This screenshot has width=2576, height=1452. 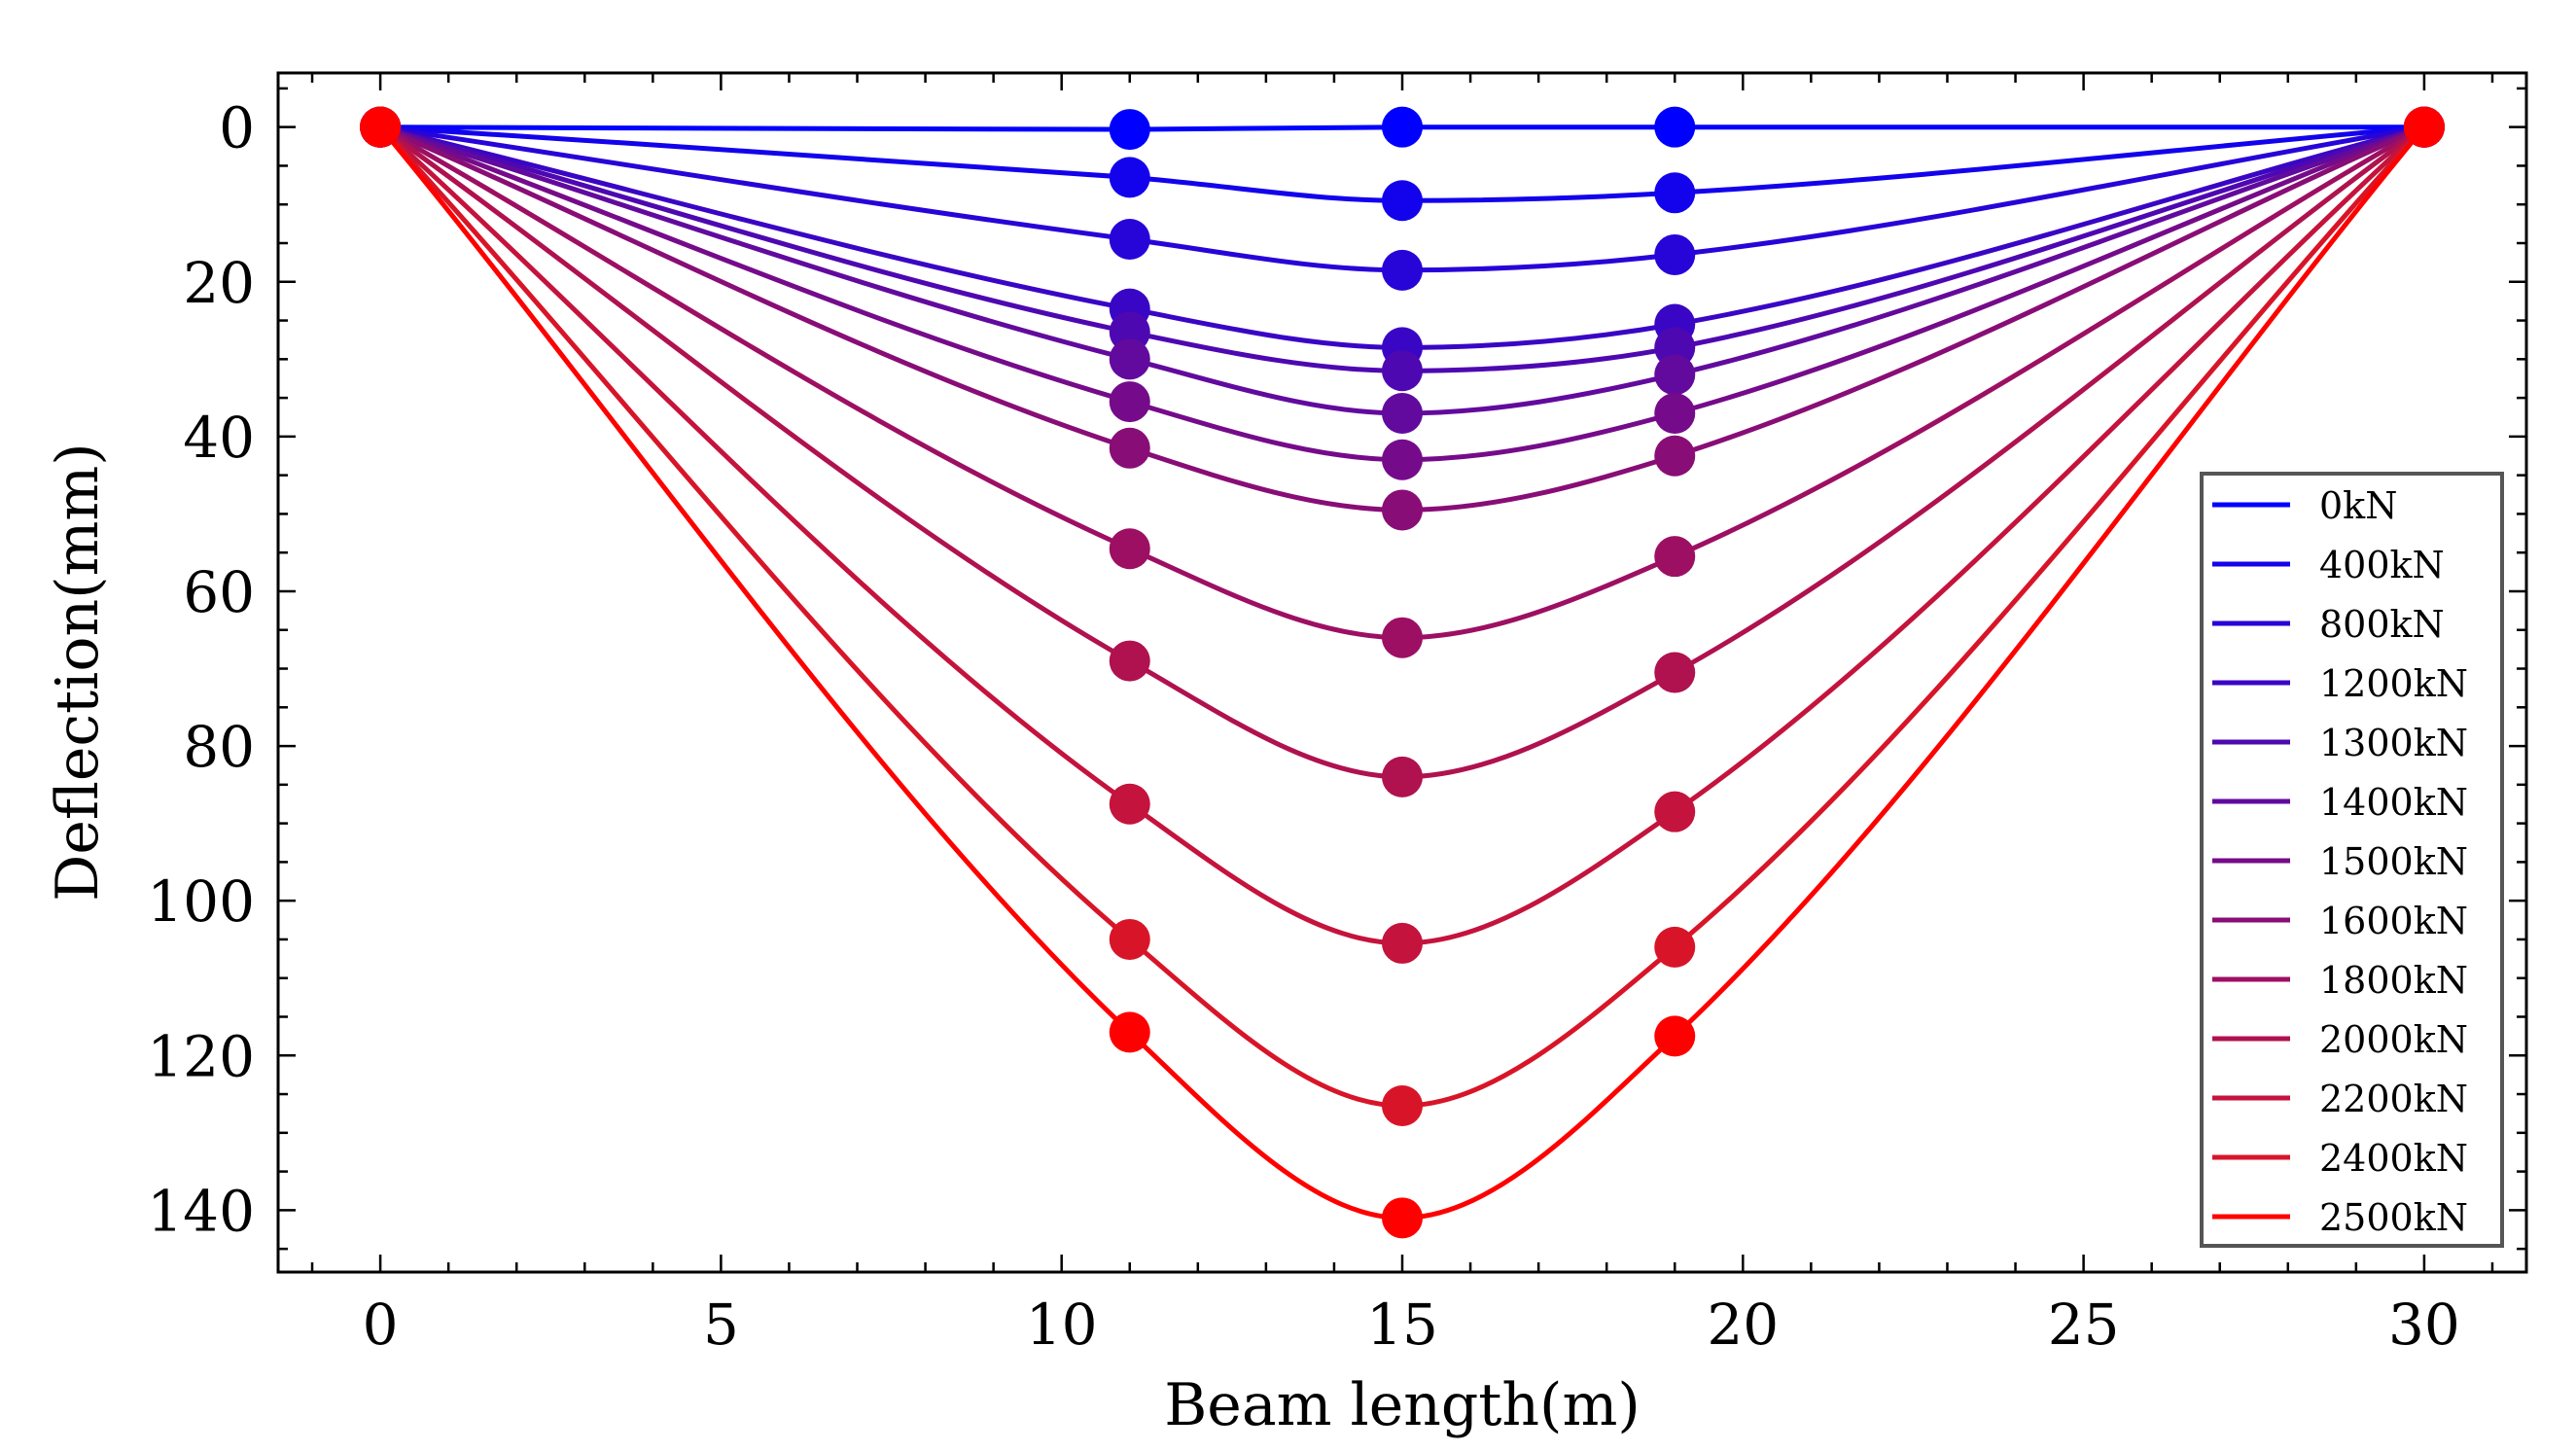 What do you see at coordinates (201, 901) in the screenshot?
I see `y-tick-label: 100` at bounding box center [201, 901].